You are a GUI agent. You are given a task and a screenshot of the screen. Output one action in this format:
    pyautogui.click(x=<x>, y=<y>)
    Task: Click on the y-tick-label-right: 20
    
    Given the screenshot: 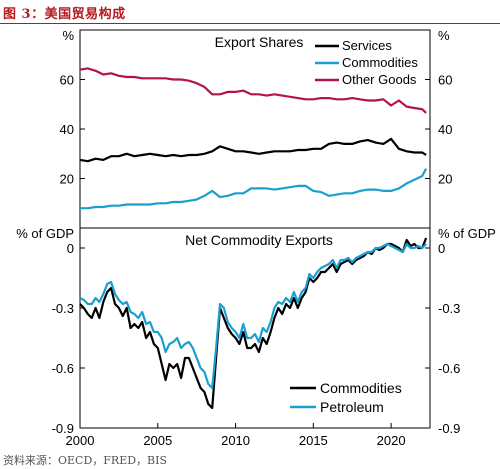 What is the action you would take?
    pyautogui.click(x=445, y=179)
    